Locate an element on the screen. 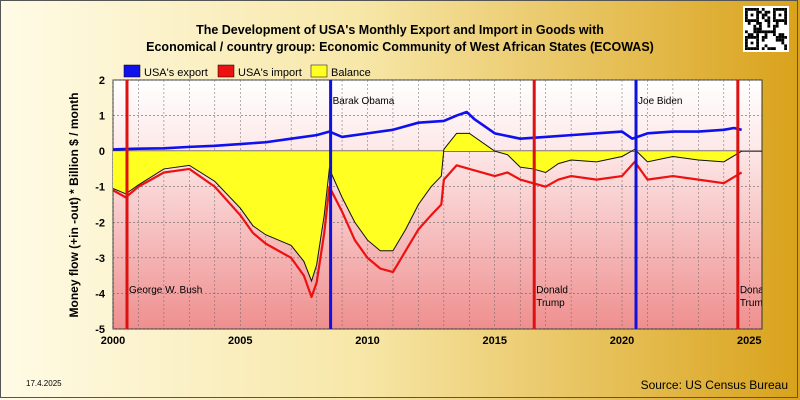 This screenshot has width=800, height=400. y-tick-labels: 2 1 0 -1 -2 -3 -4 -5 is located at coordinates (100, 205).